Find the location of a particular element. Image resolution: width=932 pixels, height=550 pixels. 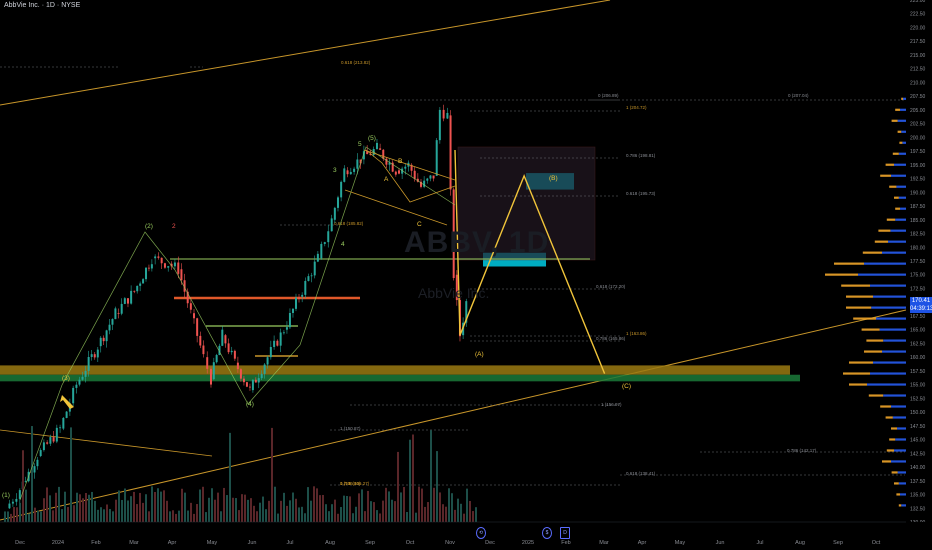

zone-support-green is located at coordinates (400, 378).